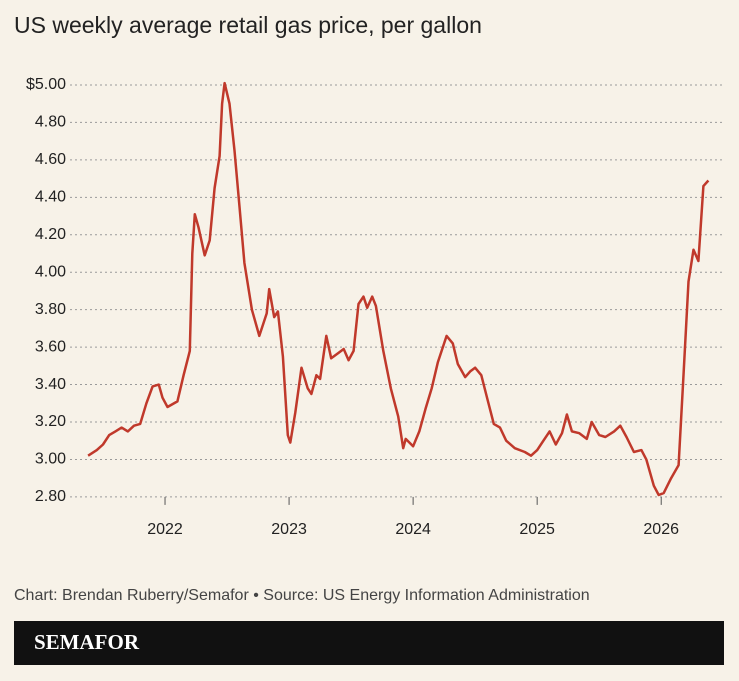  Describe the element at coordinates (50, 271) in the screenshot. I see `y-tick-label: 4.00` at that location.